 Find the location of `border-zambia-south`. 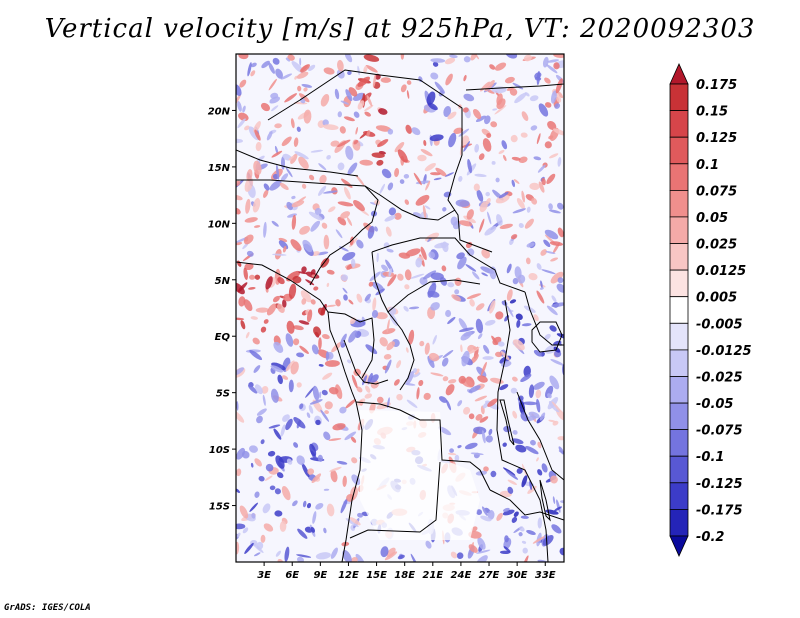

border-zambia-south is located at coordinates (526, 505).